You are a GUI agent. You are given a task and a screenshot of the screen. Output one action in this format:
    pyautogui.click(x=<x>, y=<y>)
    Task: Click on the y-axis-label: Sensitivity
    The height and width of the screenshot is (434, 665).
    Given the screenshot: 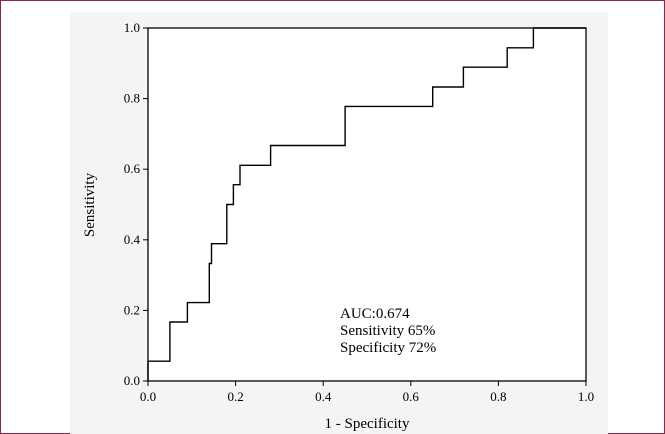 What is the action you would take?
    pyautogui.click(x=90, y=204)
    